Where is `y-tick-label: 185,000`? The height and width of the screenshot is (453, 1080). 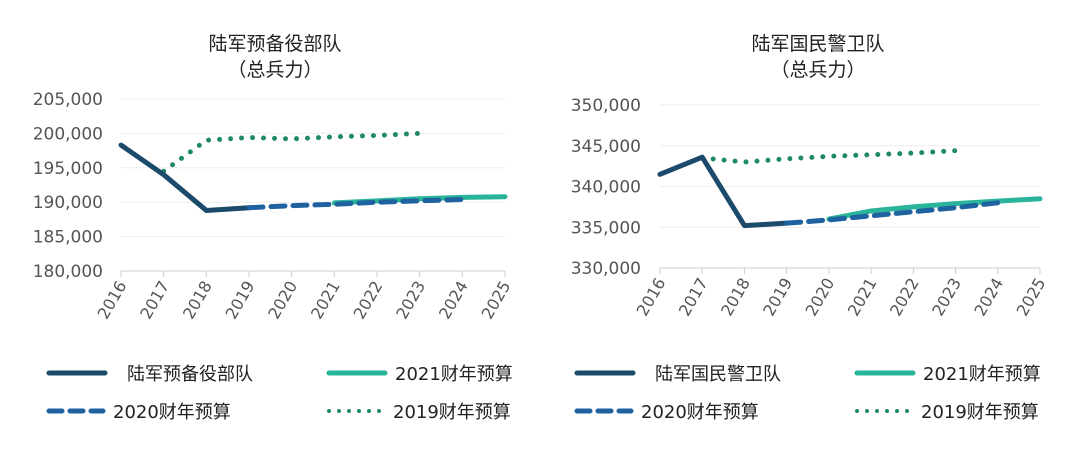 y-tick-label: 185,000 is located at coordinates (68, 238).